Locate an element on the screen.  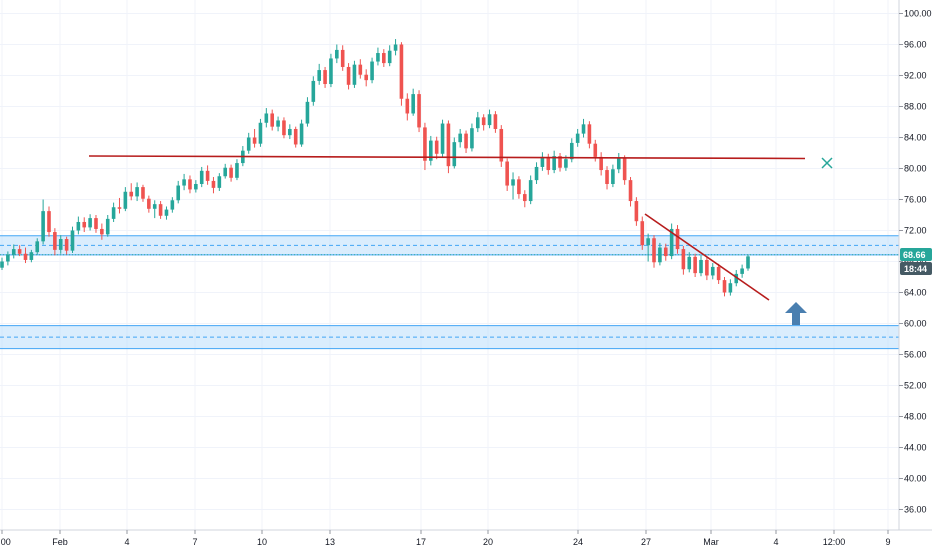
horizontal-trendline is located at coordinates (447, 157).